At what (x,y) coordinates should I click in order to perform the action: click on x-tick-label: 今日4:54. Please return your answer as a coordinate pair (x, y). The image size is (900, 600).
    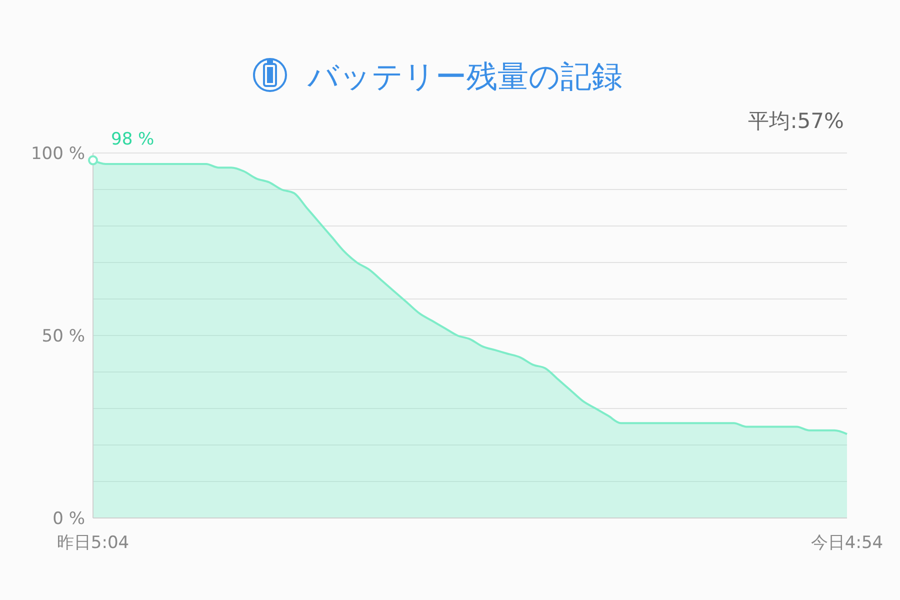
    Looking at the image, I should click on (847, 543).